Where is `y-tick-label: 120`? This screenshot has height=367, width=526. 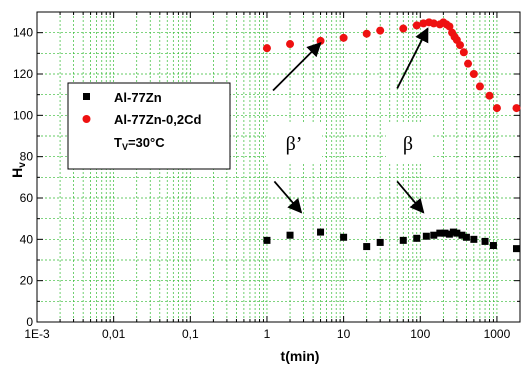
y-tick-label: 120 is located at coordinates (23, 74).